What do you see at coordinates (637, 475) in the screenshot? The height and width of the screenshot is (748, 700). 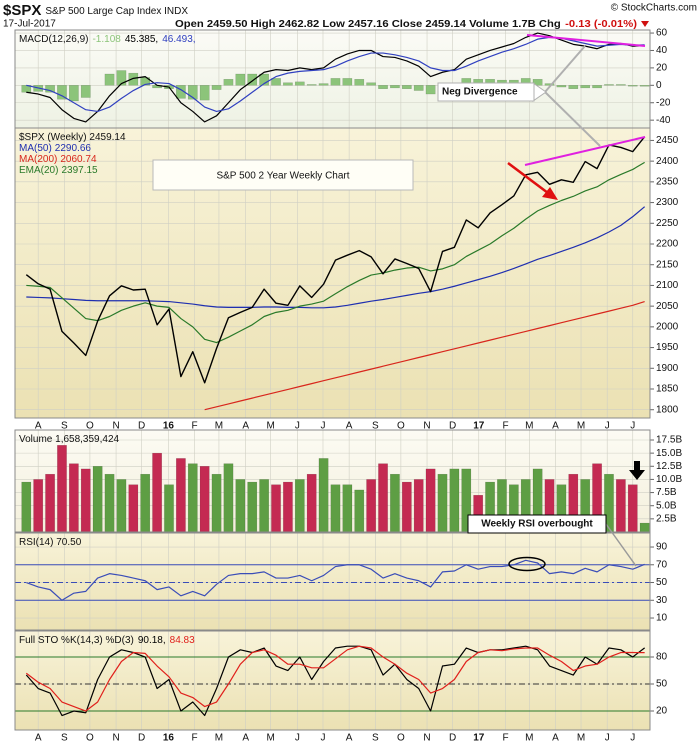 I see `down-arrow-head` at bounding box center [637, 475].